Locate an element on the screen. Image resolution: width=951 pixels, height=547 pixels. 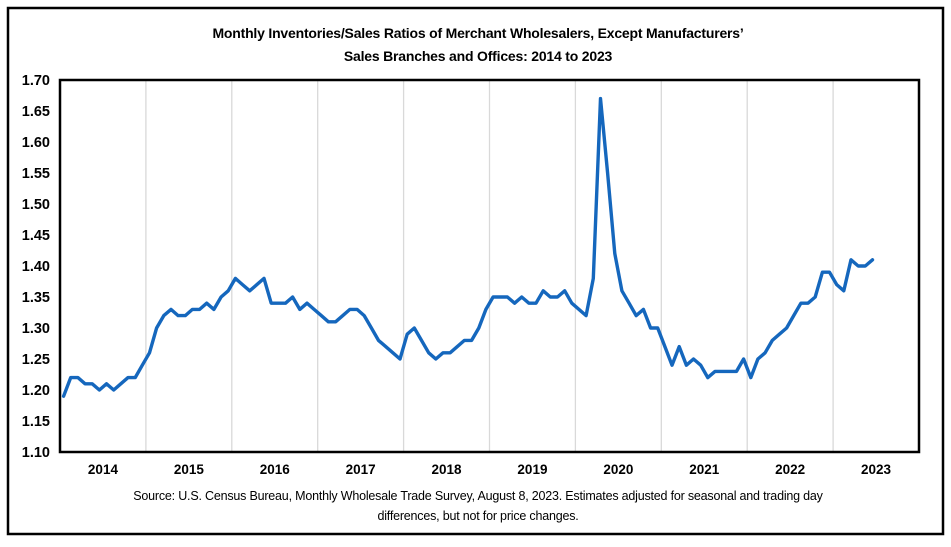
y-tick-label-1.55: 1.55 is located at coordinates (36, 174).